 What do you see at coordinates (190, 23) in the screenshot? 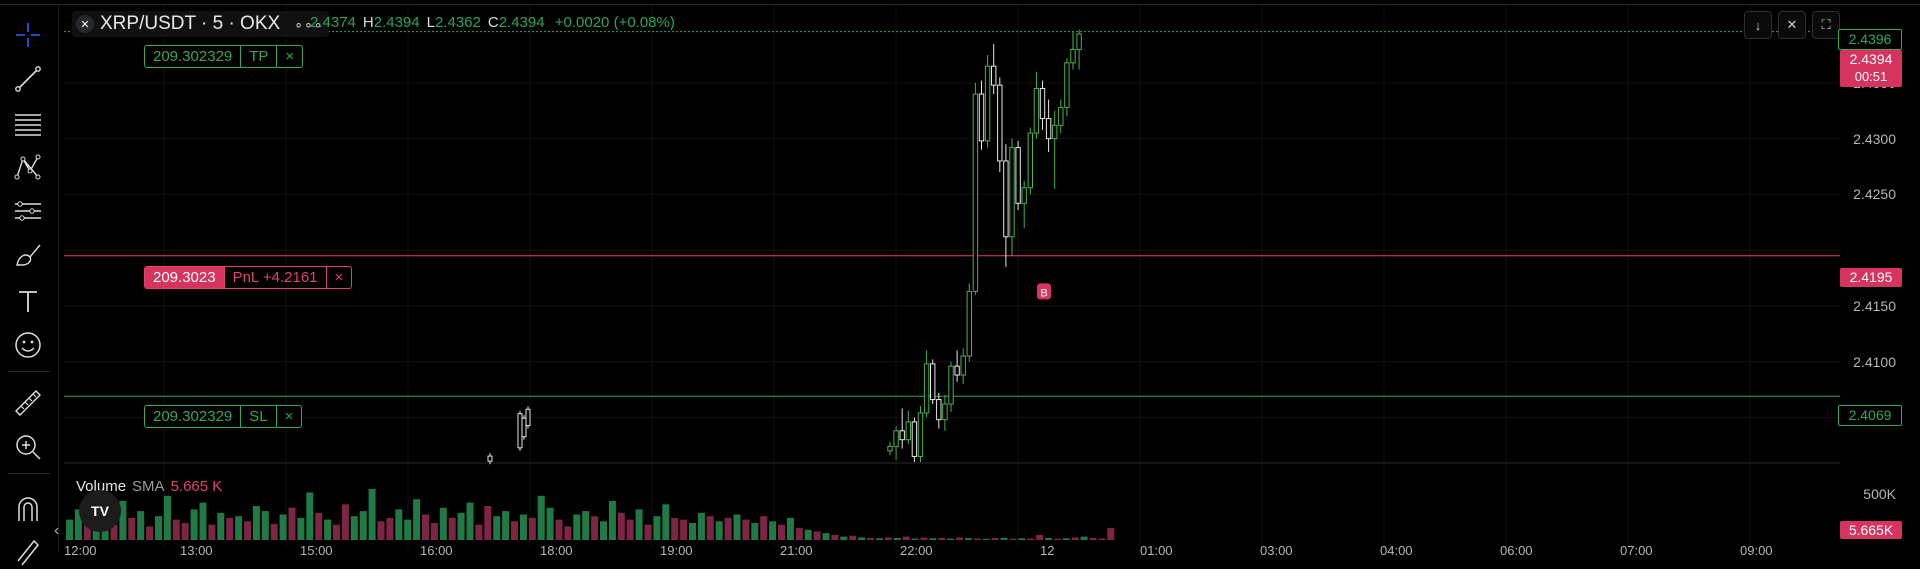
I see `symbol-name: XRP/USDT · 5 · OKX` at bounding box center [190, 23].